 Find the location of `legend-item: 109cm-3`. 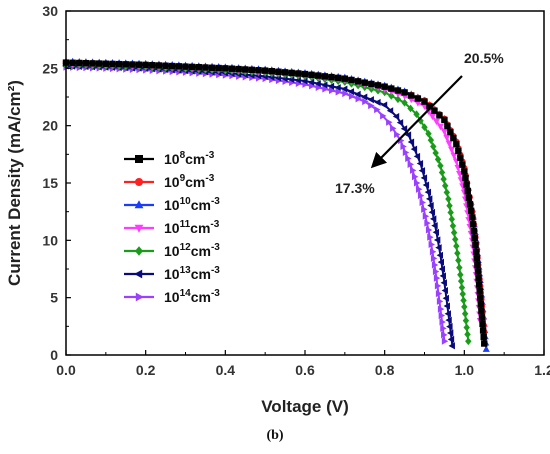

legend-item: 109cm-3 is located at coordinates (169, 181).